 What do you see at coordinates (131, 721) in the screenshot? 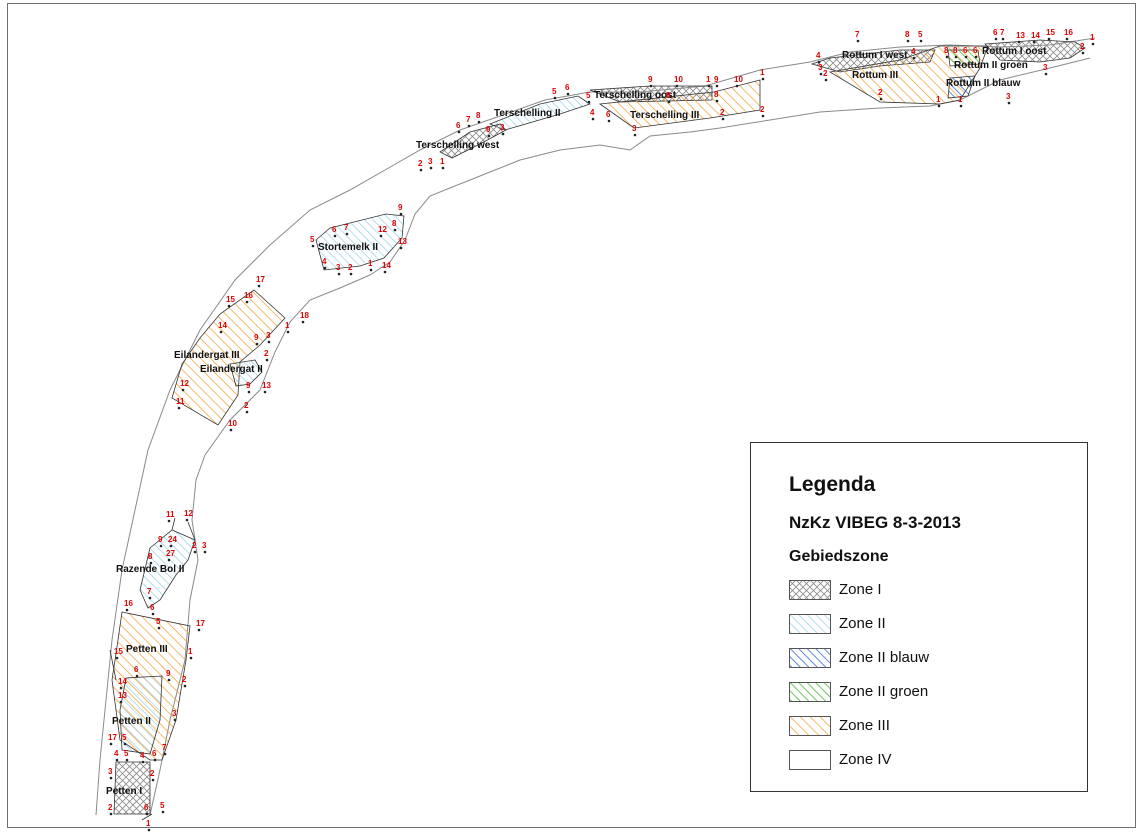
I see `zone-label: Petten II` at bounding box center [131, 721].